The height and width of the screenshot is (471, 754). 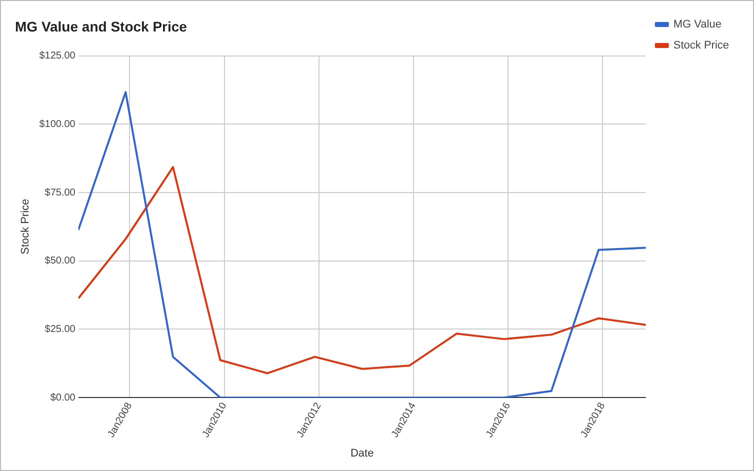 I want to click on y-axis-title: Stock Price, so click(x=26, y=226).